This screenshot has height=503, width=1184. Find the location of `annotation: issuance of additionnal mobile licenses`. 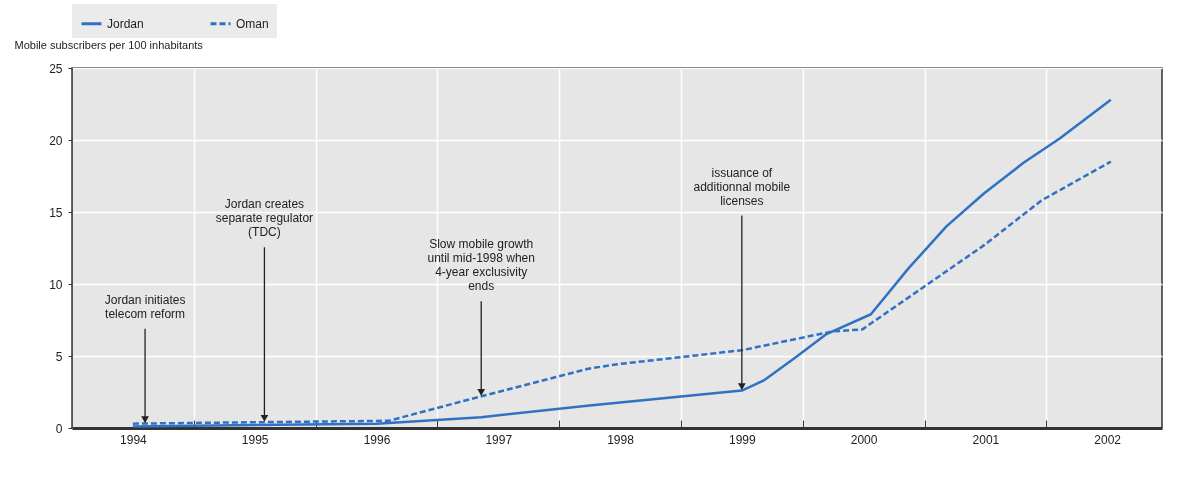

annotation: issuance of additionnal mobile licenses is located at coordinates (742, 186).